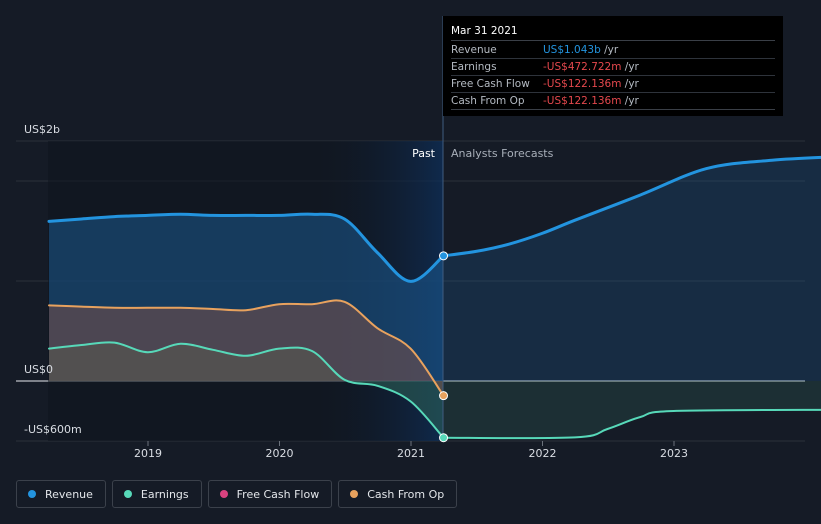 The image size is (821, 524). I want to click on past-label: Past, so click(424, 153).